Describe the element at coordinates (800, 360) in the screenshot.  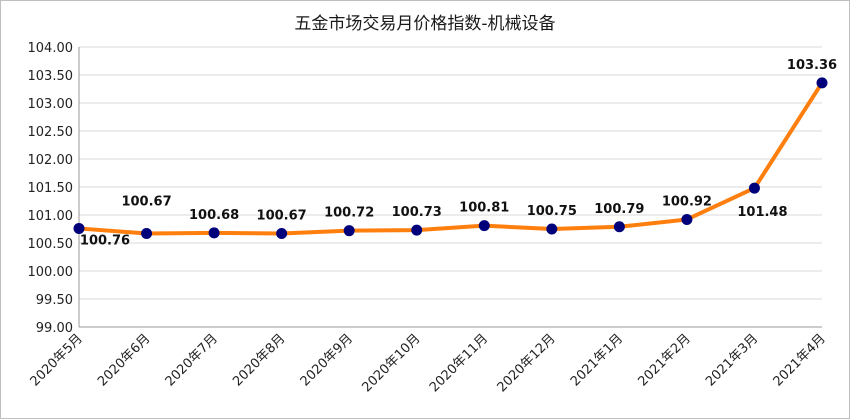
I see `x-tick-label: 2021年4月` at that location.